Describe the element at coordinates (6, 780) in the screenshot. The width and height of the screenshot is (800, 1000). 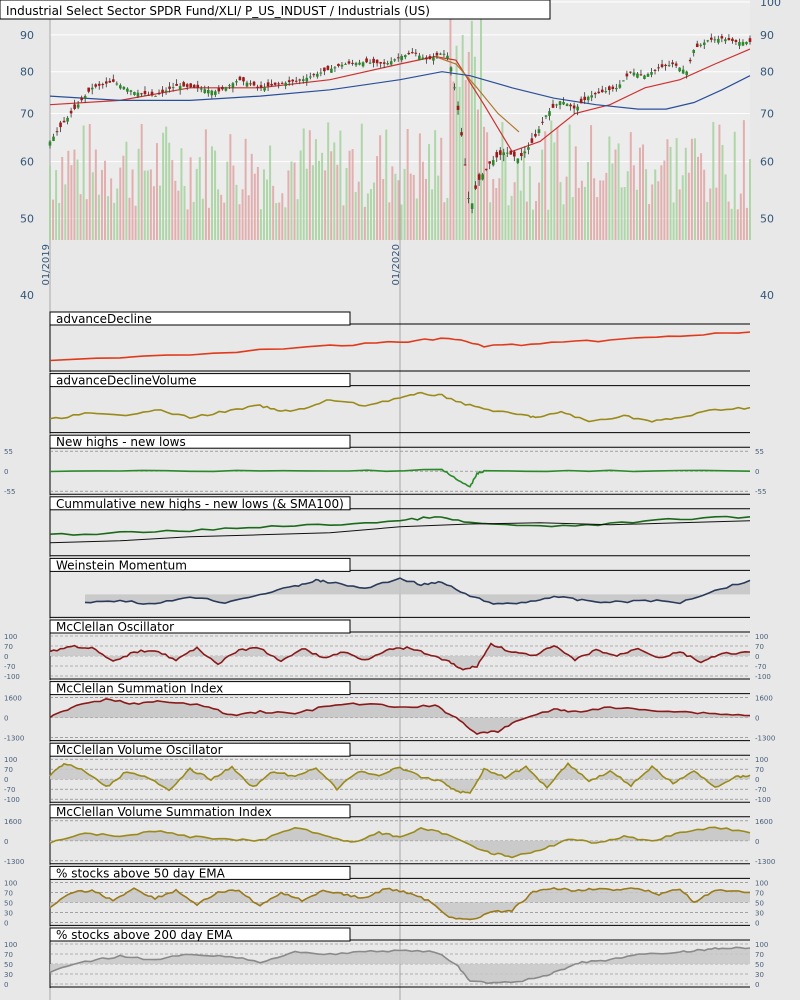
I see `panel-ytick-left: 0` at that location.